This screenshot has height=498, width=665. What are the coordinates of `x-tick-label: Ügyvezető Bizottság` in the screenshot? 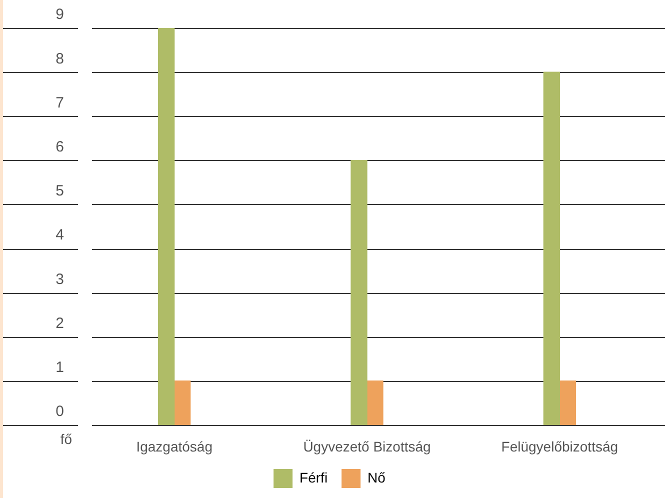 It's located at (367, 446).